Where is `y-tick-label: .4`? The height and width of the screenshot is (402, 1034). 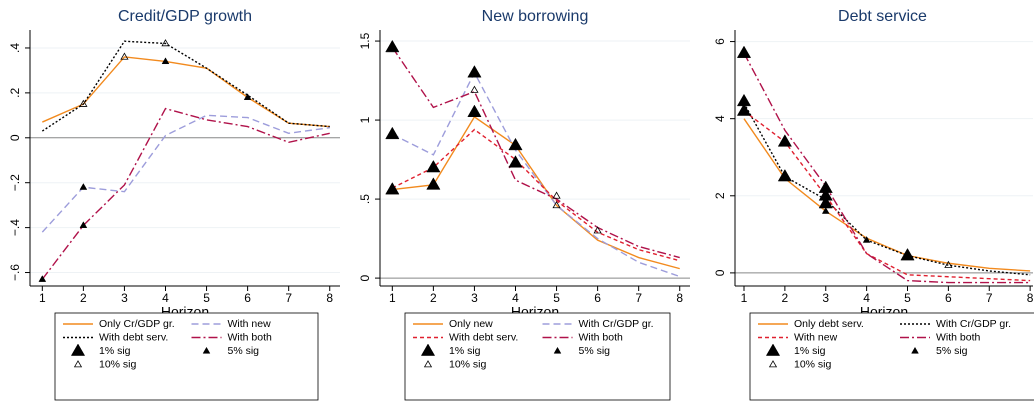 y-tick-label: .4 is located at coordinates (15, 48).